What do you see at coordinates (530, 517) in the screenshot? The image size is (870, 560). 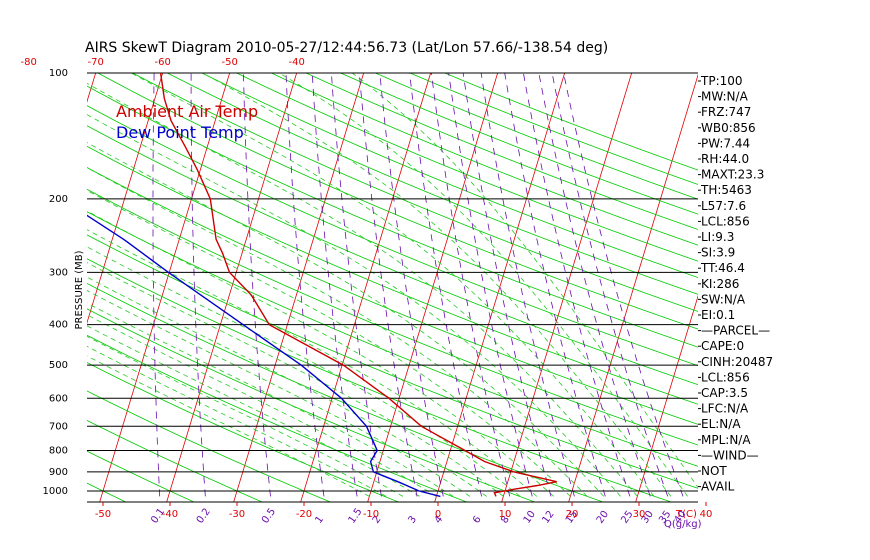 I see `mixing-ratio-tick-label: 10` at bounding box center [530, 517].